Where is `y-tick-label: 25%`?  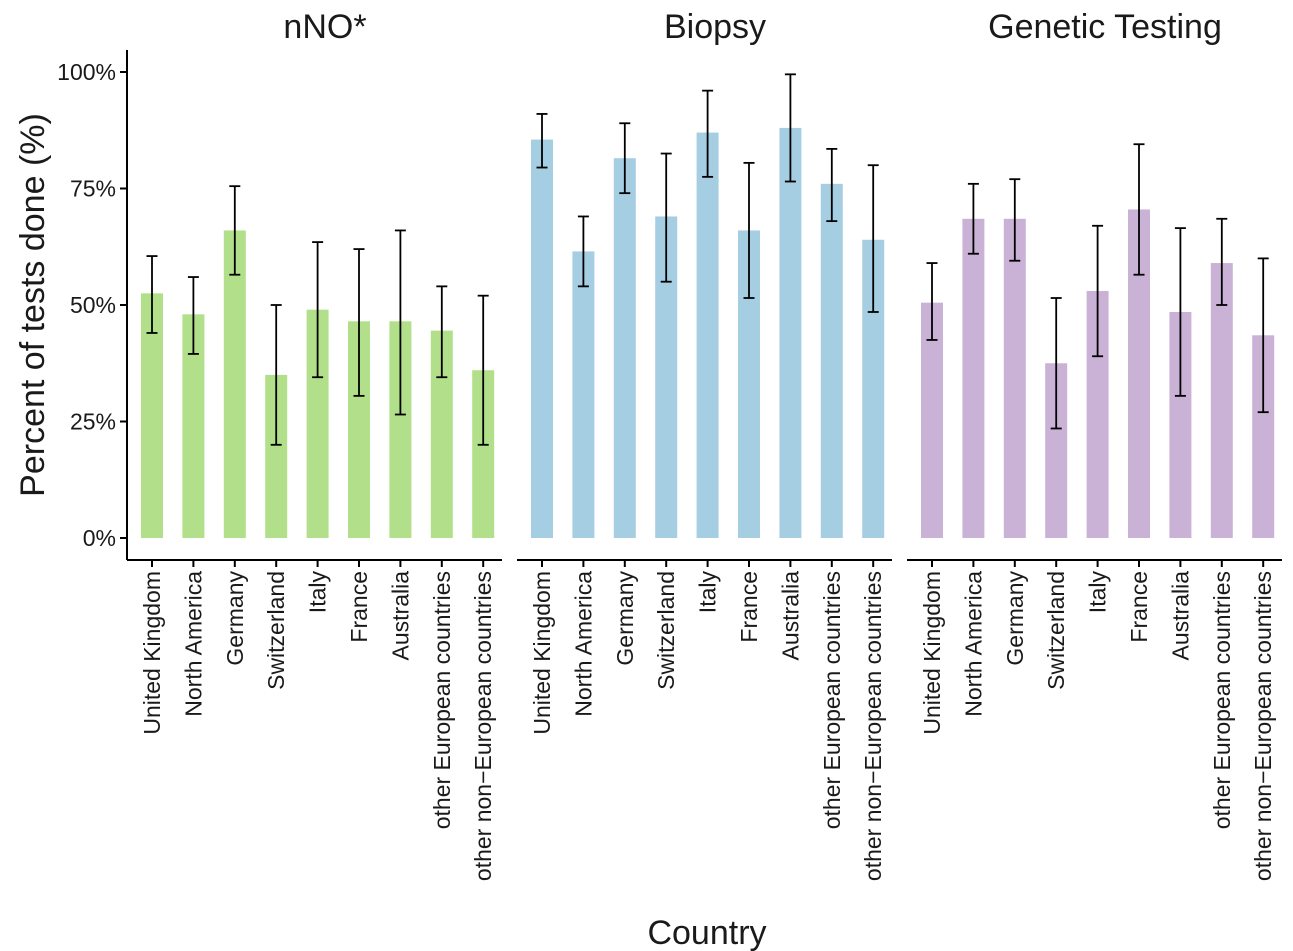 y-tick-label: 25% is located at coordinates (93, 422).